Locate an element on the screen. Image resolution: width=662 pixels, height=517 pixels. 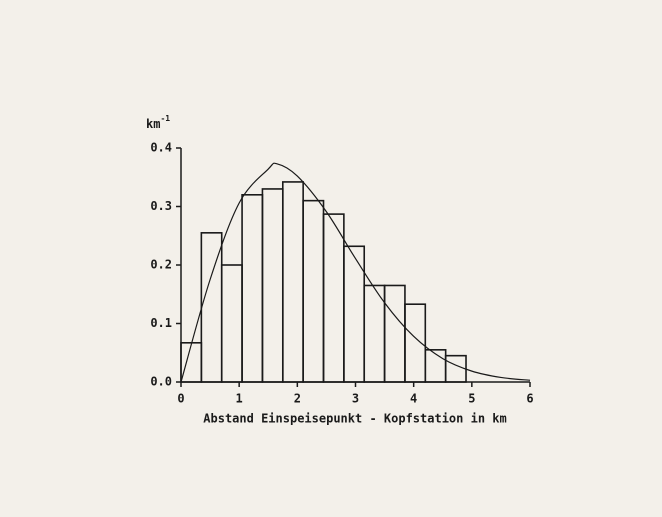
x-tick-label: 6 is located at coordinates (529, 399).